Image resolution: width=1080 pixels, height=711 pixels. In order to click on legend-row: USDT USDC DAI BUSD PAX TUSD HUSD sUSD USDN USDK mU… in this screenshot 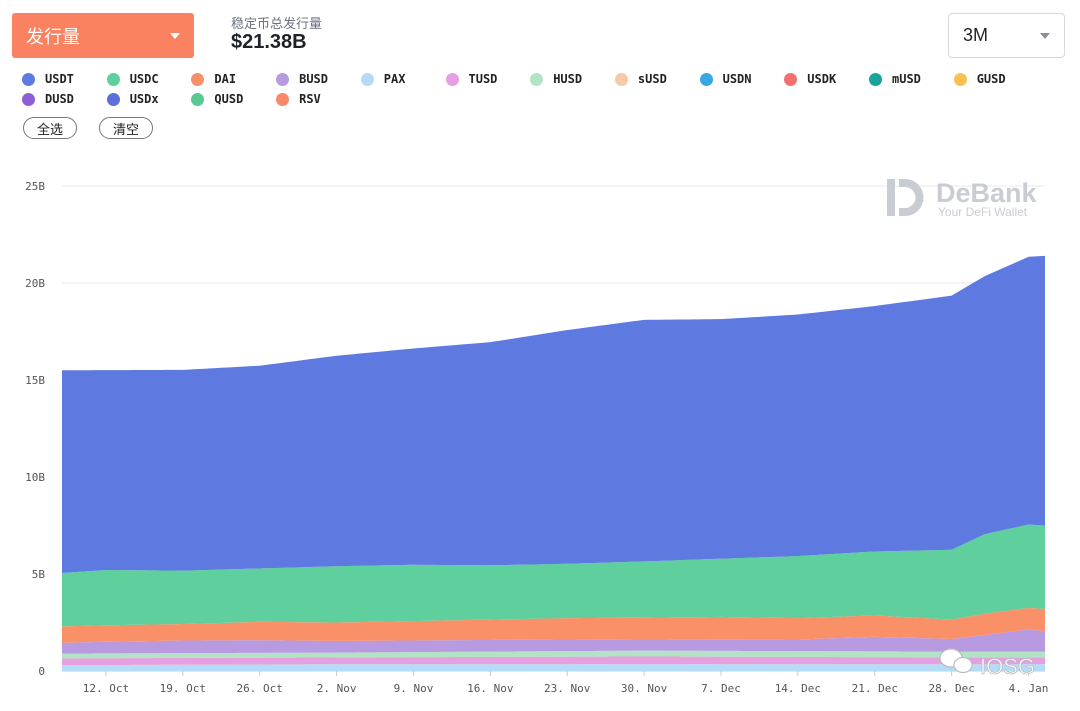, I will do `click(542, 80)`.